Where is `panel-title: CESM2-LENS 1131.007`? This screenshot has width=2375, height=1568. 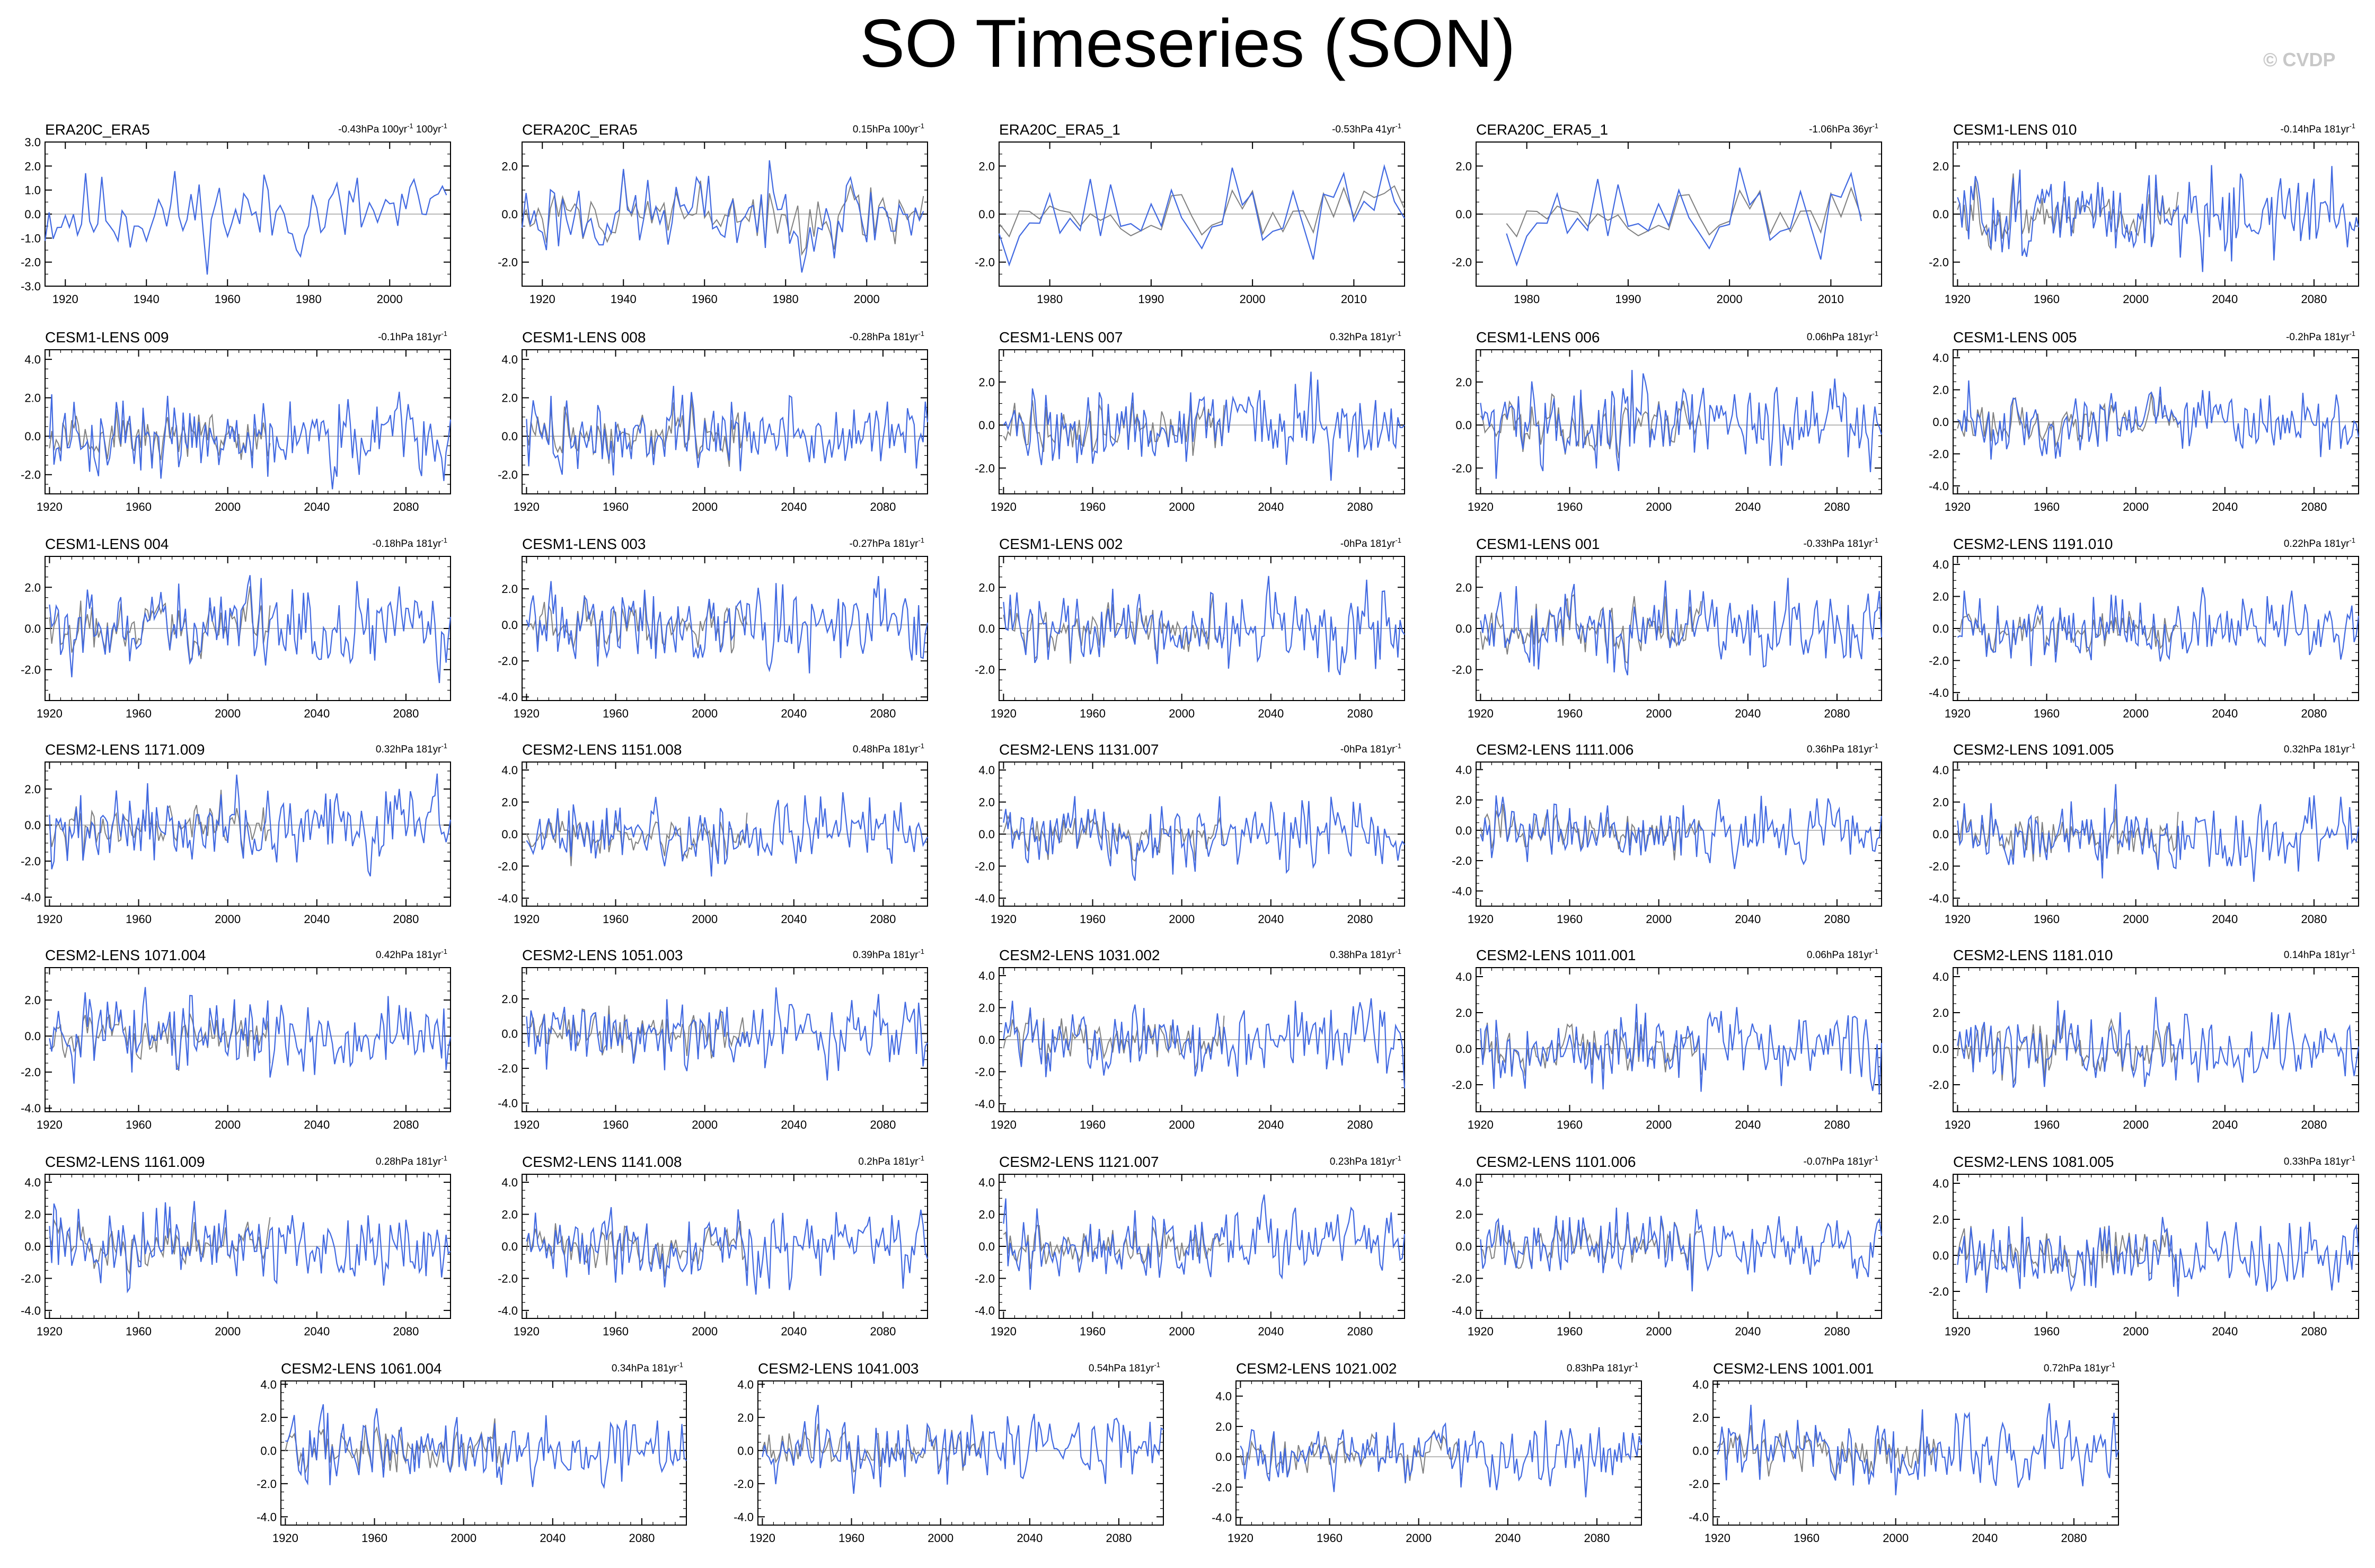
panel-title: CESM2-LENS 1131.007 is located at coordinates (1079, 749).